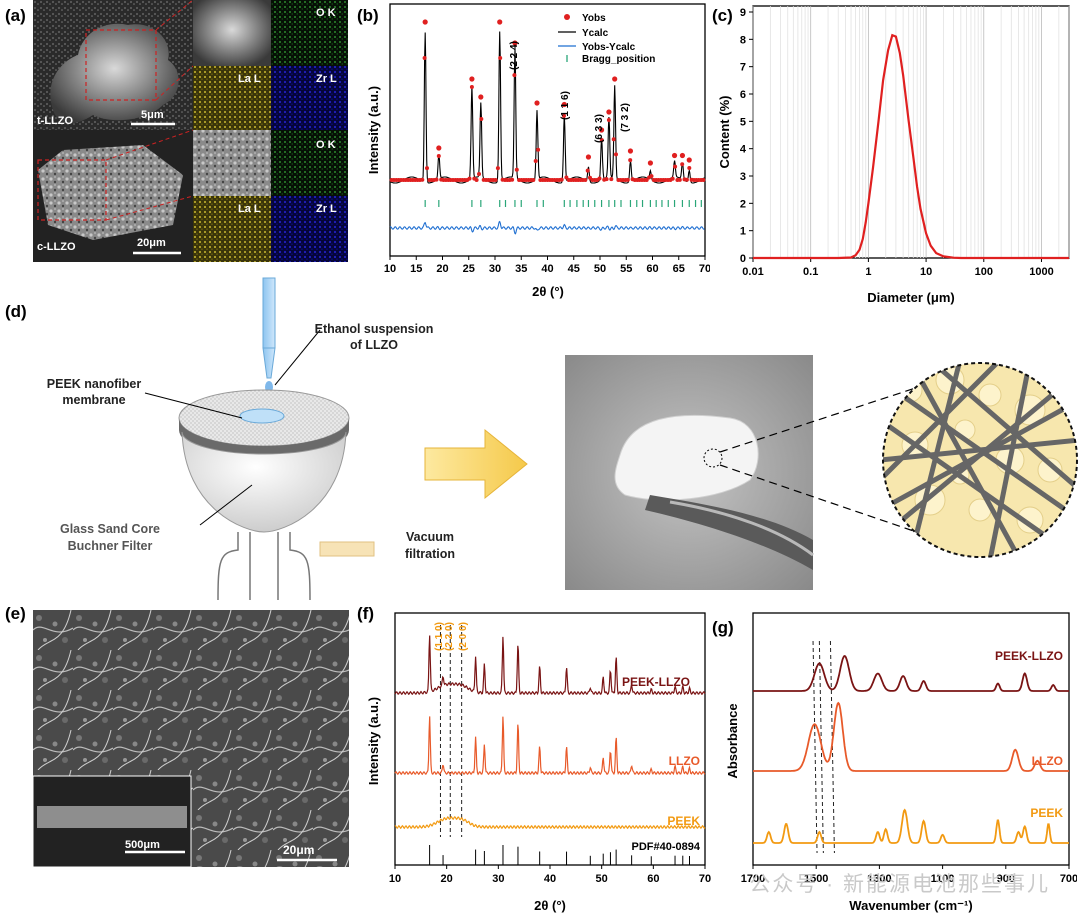  What do you see at coordinates (626, 269) in the screenshot?
I see `x-tick-label: 55` at bounding box center [626, 269].